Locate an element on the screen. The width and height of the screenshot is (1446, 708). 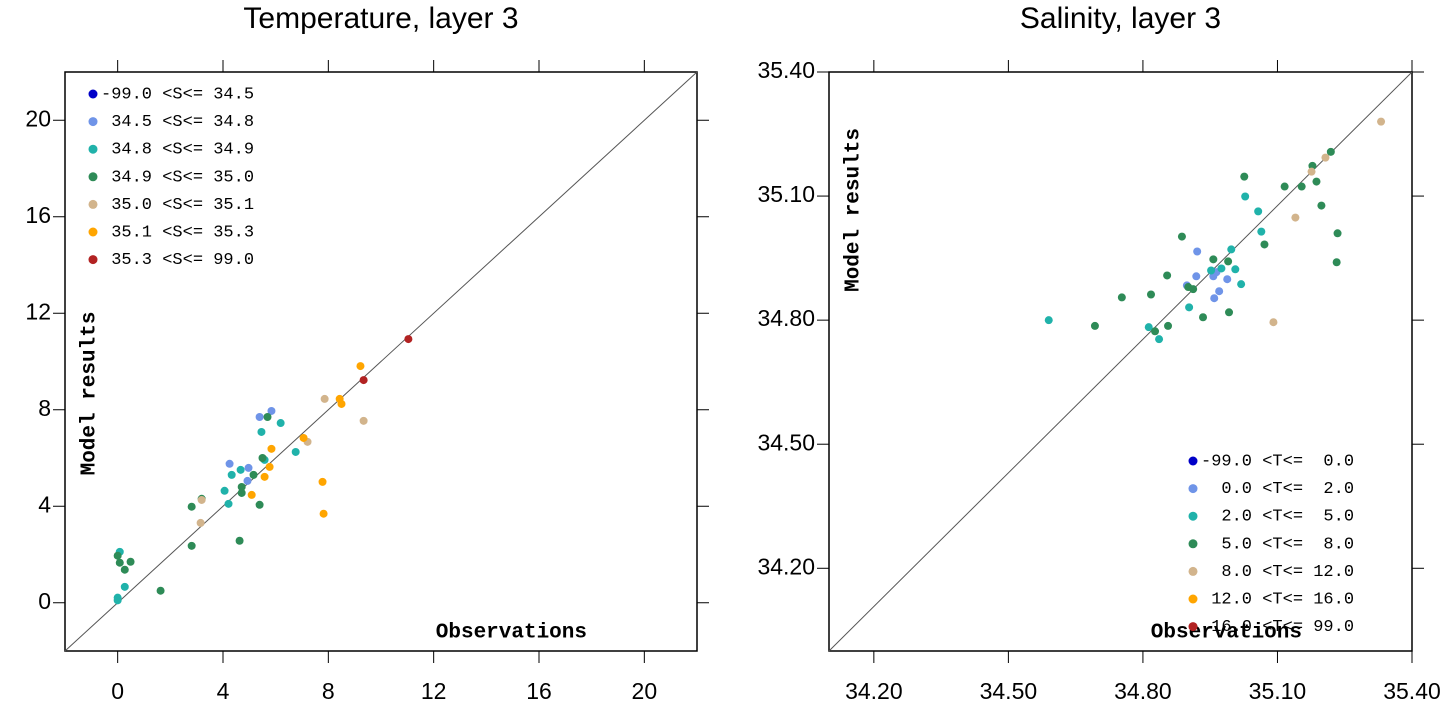
y-tick-label: 35.10 is located at coordinates (786, 194).